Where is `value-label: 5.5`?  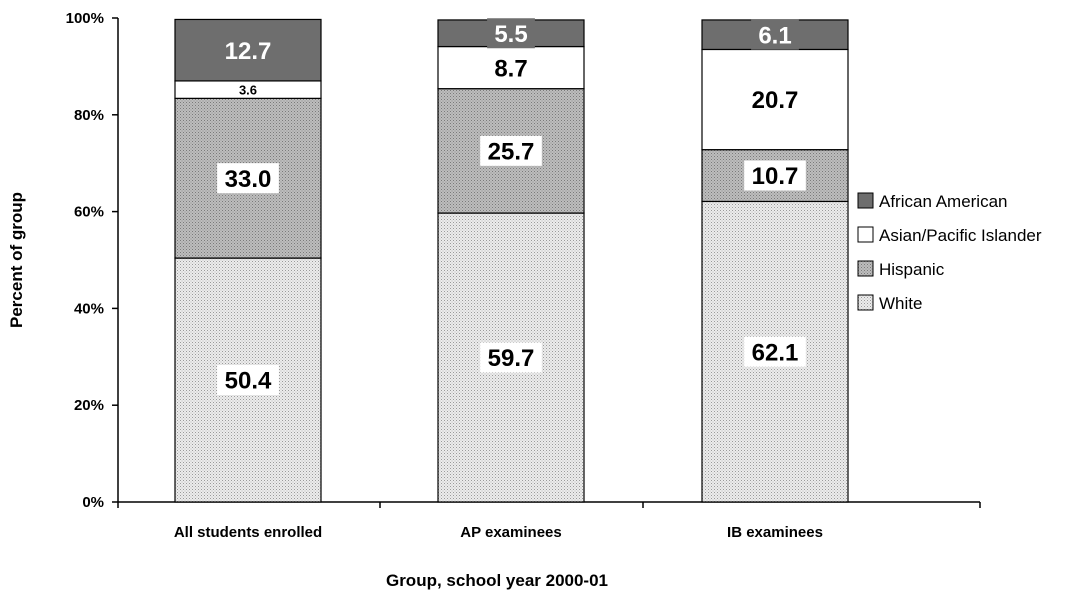 value-label: 5.5 is located at coordinates (510, 34).